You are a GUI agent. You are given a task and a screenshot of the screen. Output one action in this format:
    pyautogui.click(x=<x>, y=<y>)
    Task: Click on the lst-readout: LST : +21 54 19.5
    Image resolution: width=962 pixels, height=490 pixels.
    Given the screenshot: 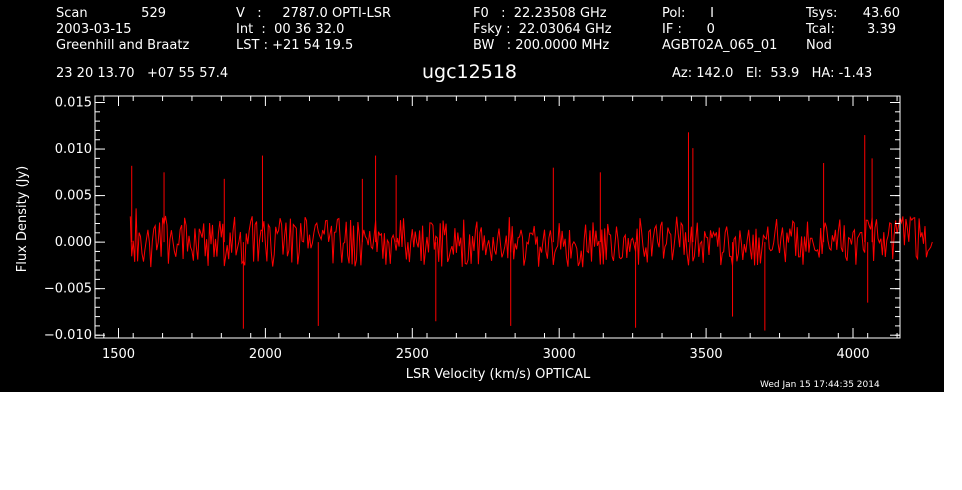 What is the action you would take?
    pyautogui.click(x=295, y=45)
    